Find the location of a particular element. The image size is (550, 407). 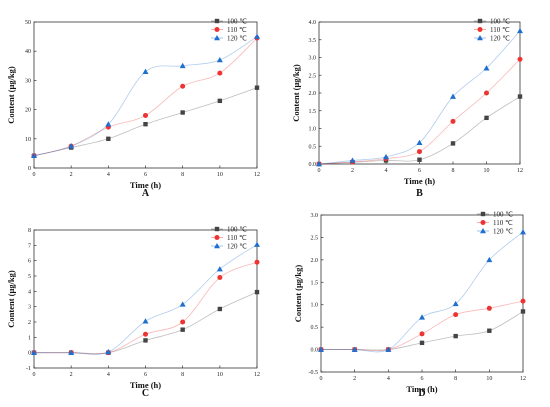

y-tick-label: 50 is located at coordinates (28, 23).